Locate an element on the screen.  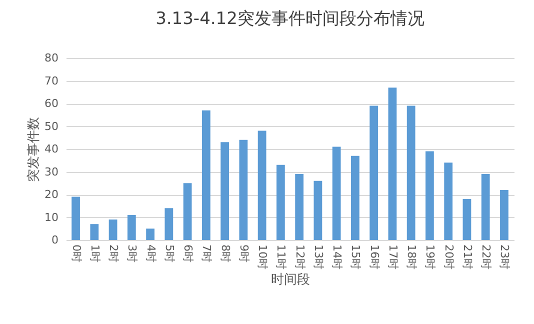
x-tick-label: 9时 is located at coordinates (243, 253).